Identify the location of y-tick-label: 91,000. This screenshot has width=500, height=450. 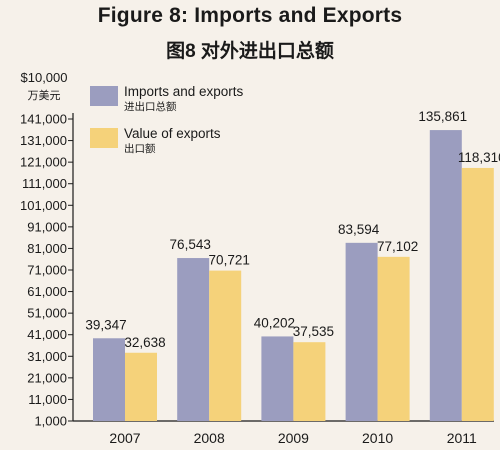
(47, 226).